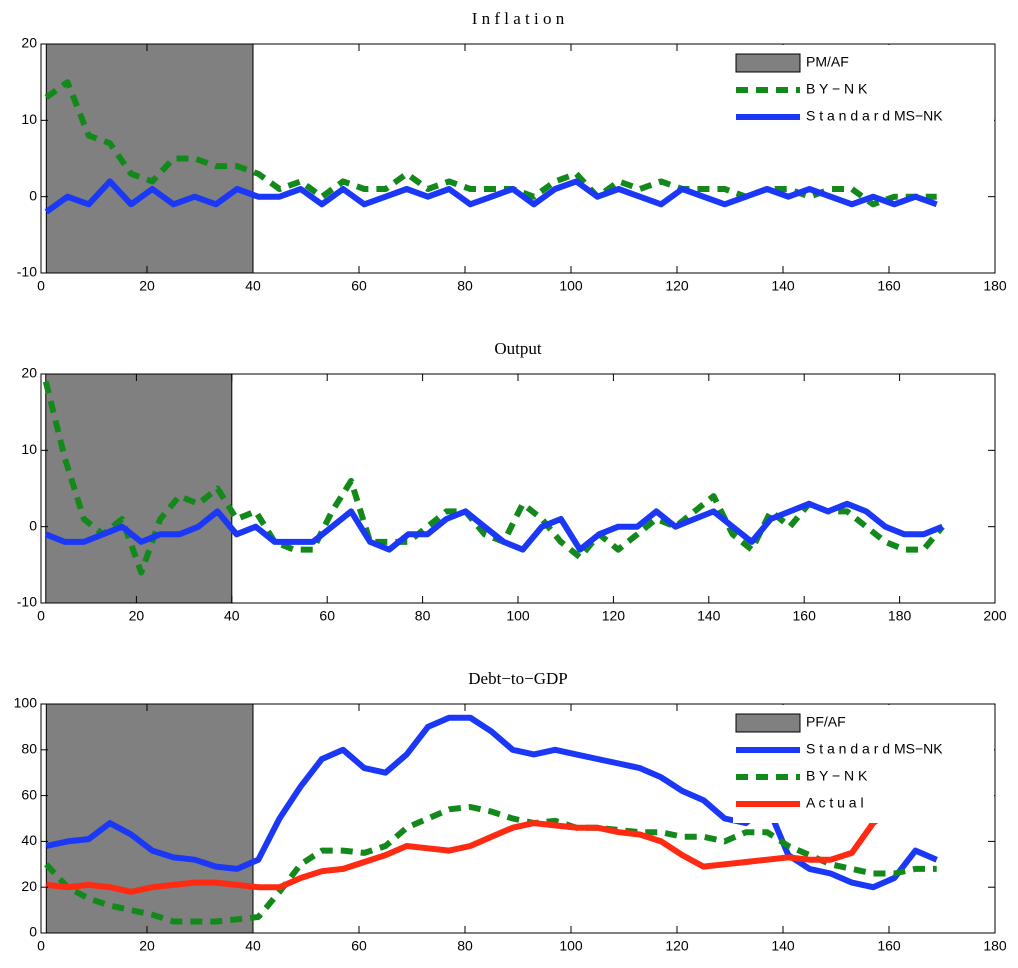  What do you see at coordinates (826, 722) in the screenshot?
I see `legend-label: PF/AF` at bounding box center [826, 722].